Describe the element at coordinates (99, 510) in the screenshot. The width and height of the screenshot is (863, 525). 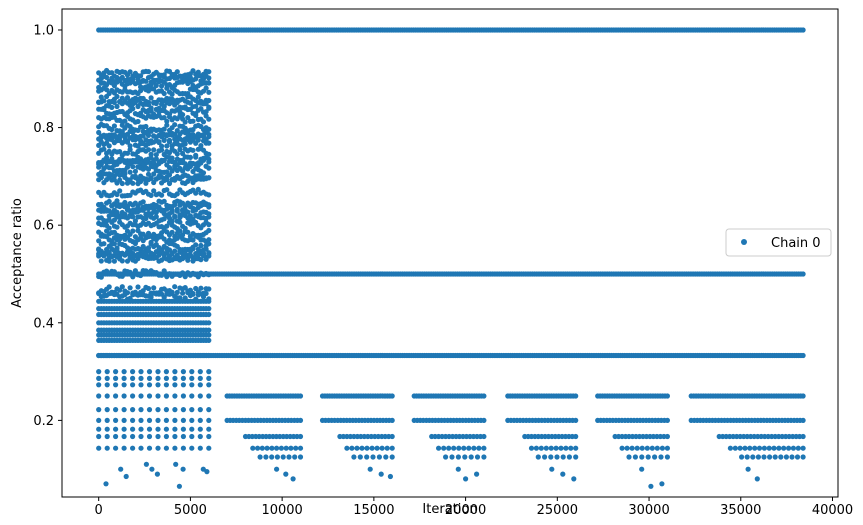
I see `x-tick-label: 0` at that location.